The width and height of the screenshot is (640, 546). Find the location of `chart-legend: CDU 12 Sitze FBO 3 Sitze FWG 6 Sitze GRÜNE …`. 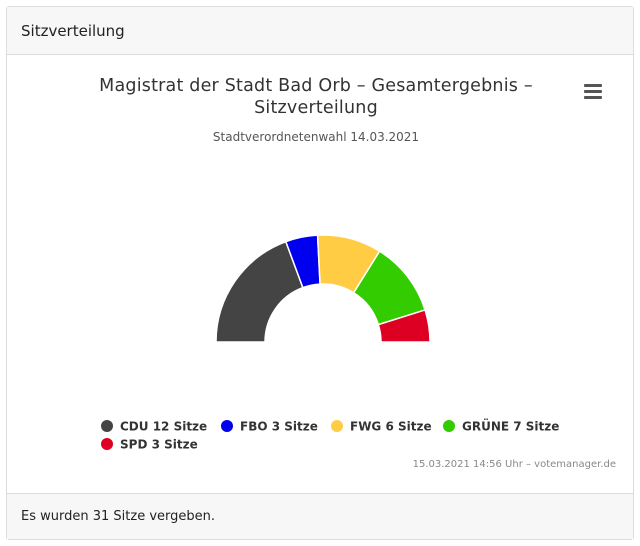

chart-legend: CDU 12 Sitze FBO 3 Sitze FWG 6 Sitze GRÜNE … is located at coordinates (330, 435).